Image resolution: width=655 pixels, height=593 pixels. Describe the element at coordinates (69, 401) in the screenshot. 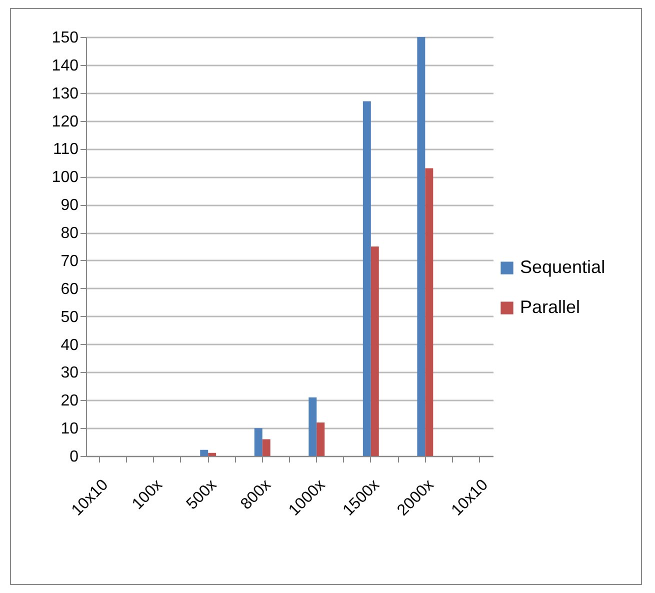

I see `y-tick-label: 20` at that location.